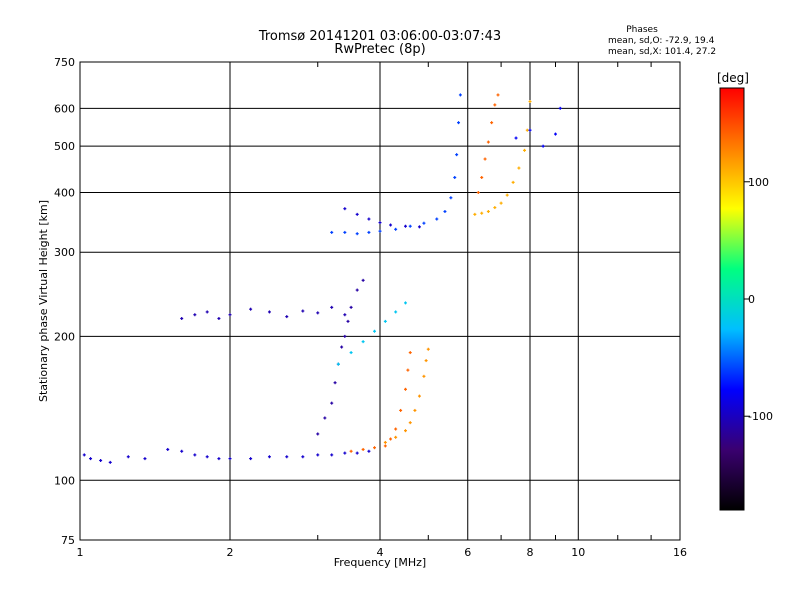 The height and width of the screenshot is (600, 800). Describe the element at coordinates (380, 562) in the screenshot. I see `x-axis-label: Frequency [MHz]` at that location.